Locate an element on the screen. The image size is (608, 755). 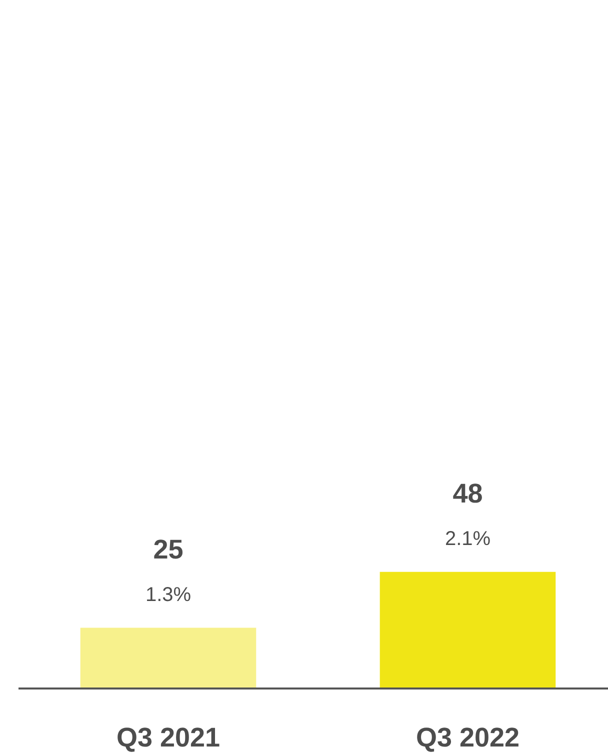
annotation: 1.3% is located at coordinates (168, 595).